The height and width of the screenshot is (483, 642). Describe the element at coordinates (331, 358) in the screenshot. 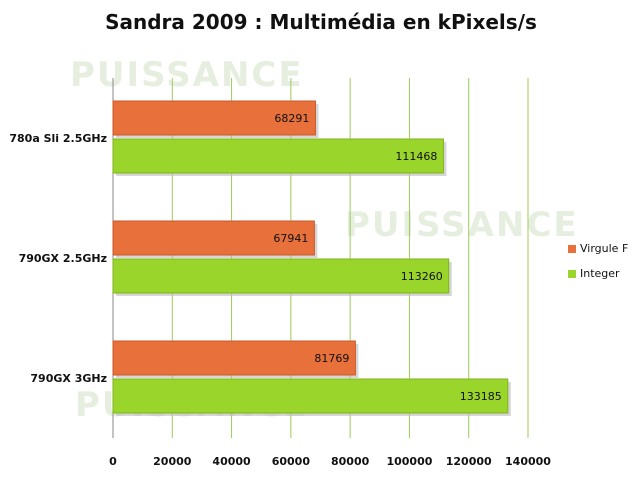

I see `data-label: 81769` at that location.